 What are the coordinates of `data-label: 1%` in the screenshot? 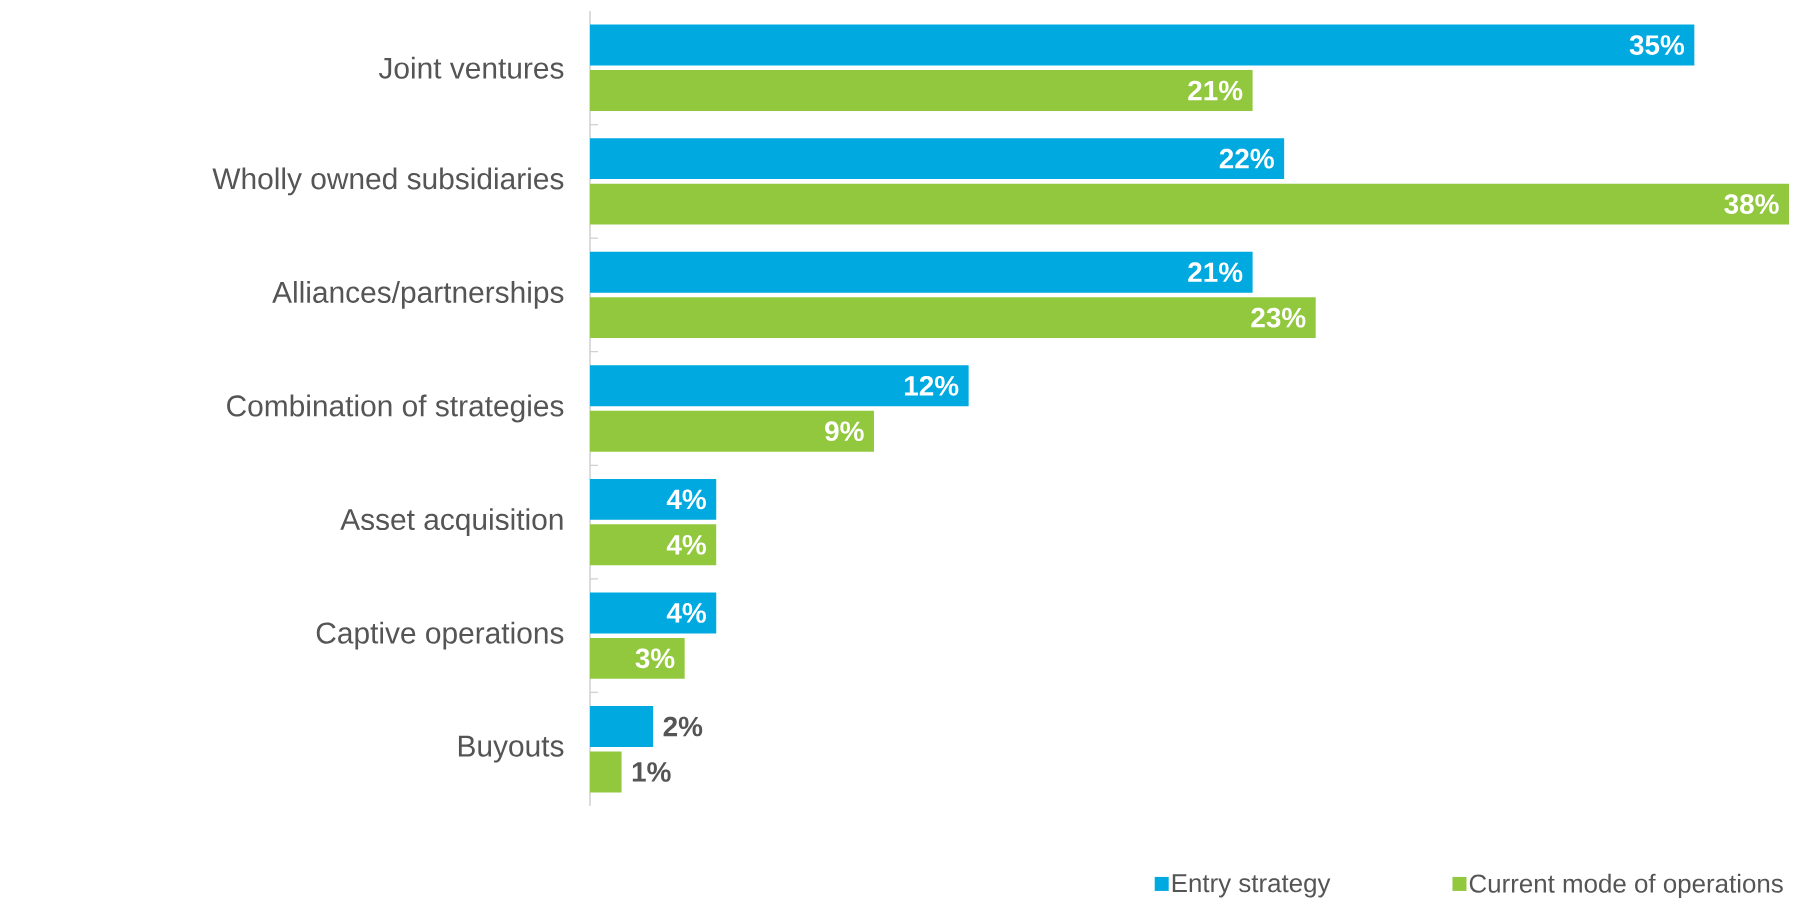 It's located at (651, 772).